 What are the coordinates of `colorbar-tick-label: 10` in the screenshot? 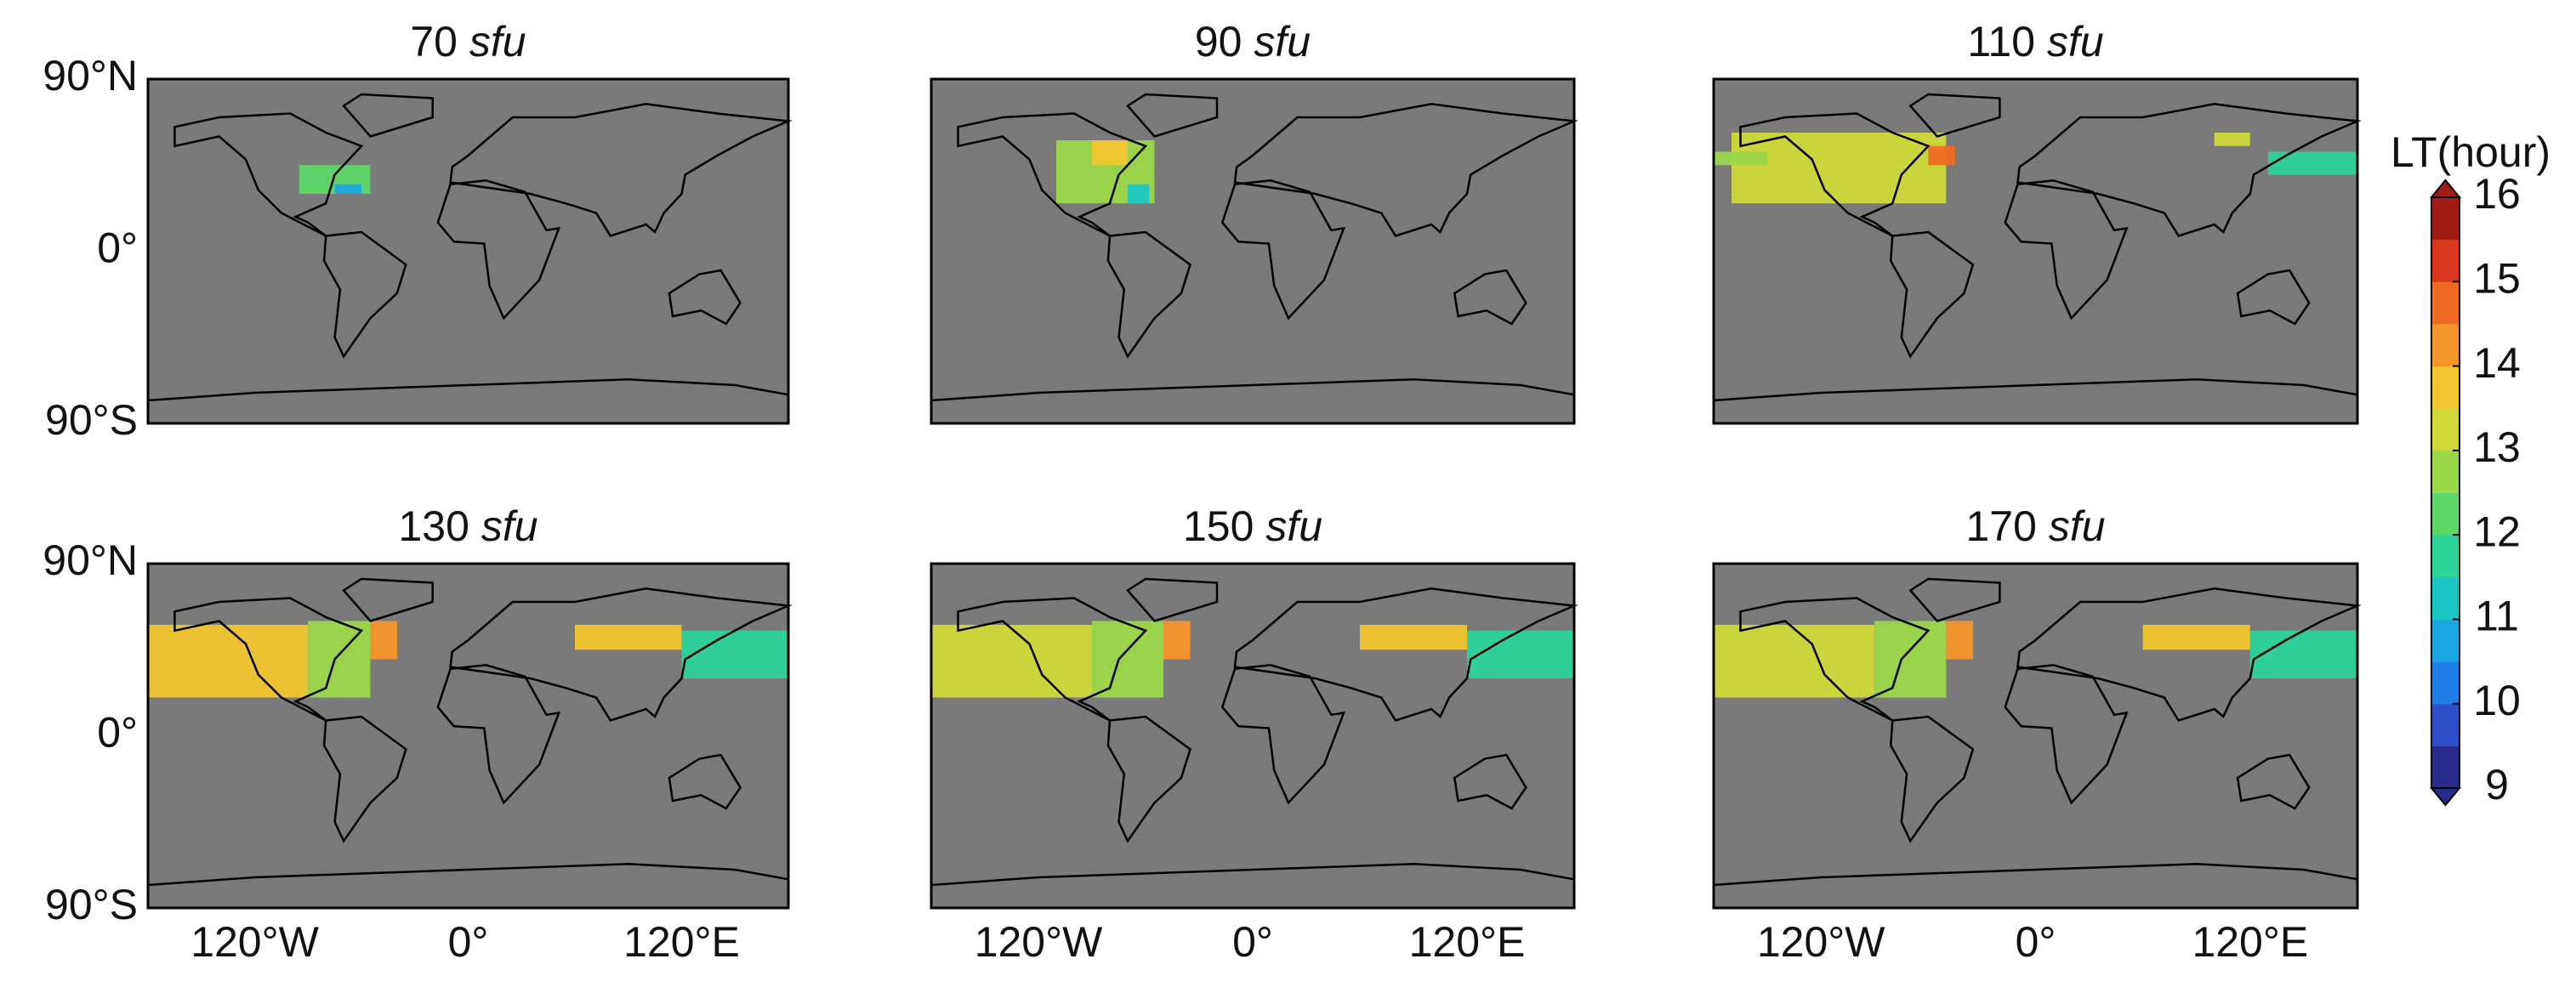 It's located at (2497, 700).